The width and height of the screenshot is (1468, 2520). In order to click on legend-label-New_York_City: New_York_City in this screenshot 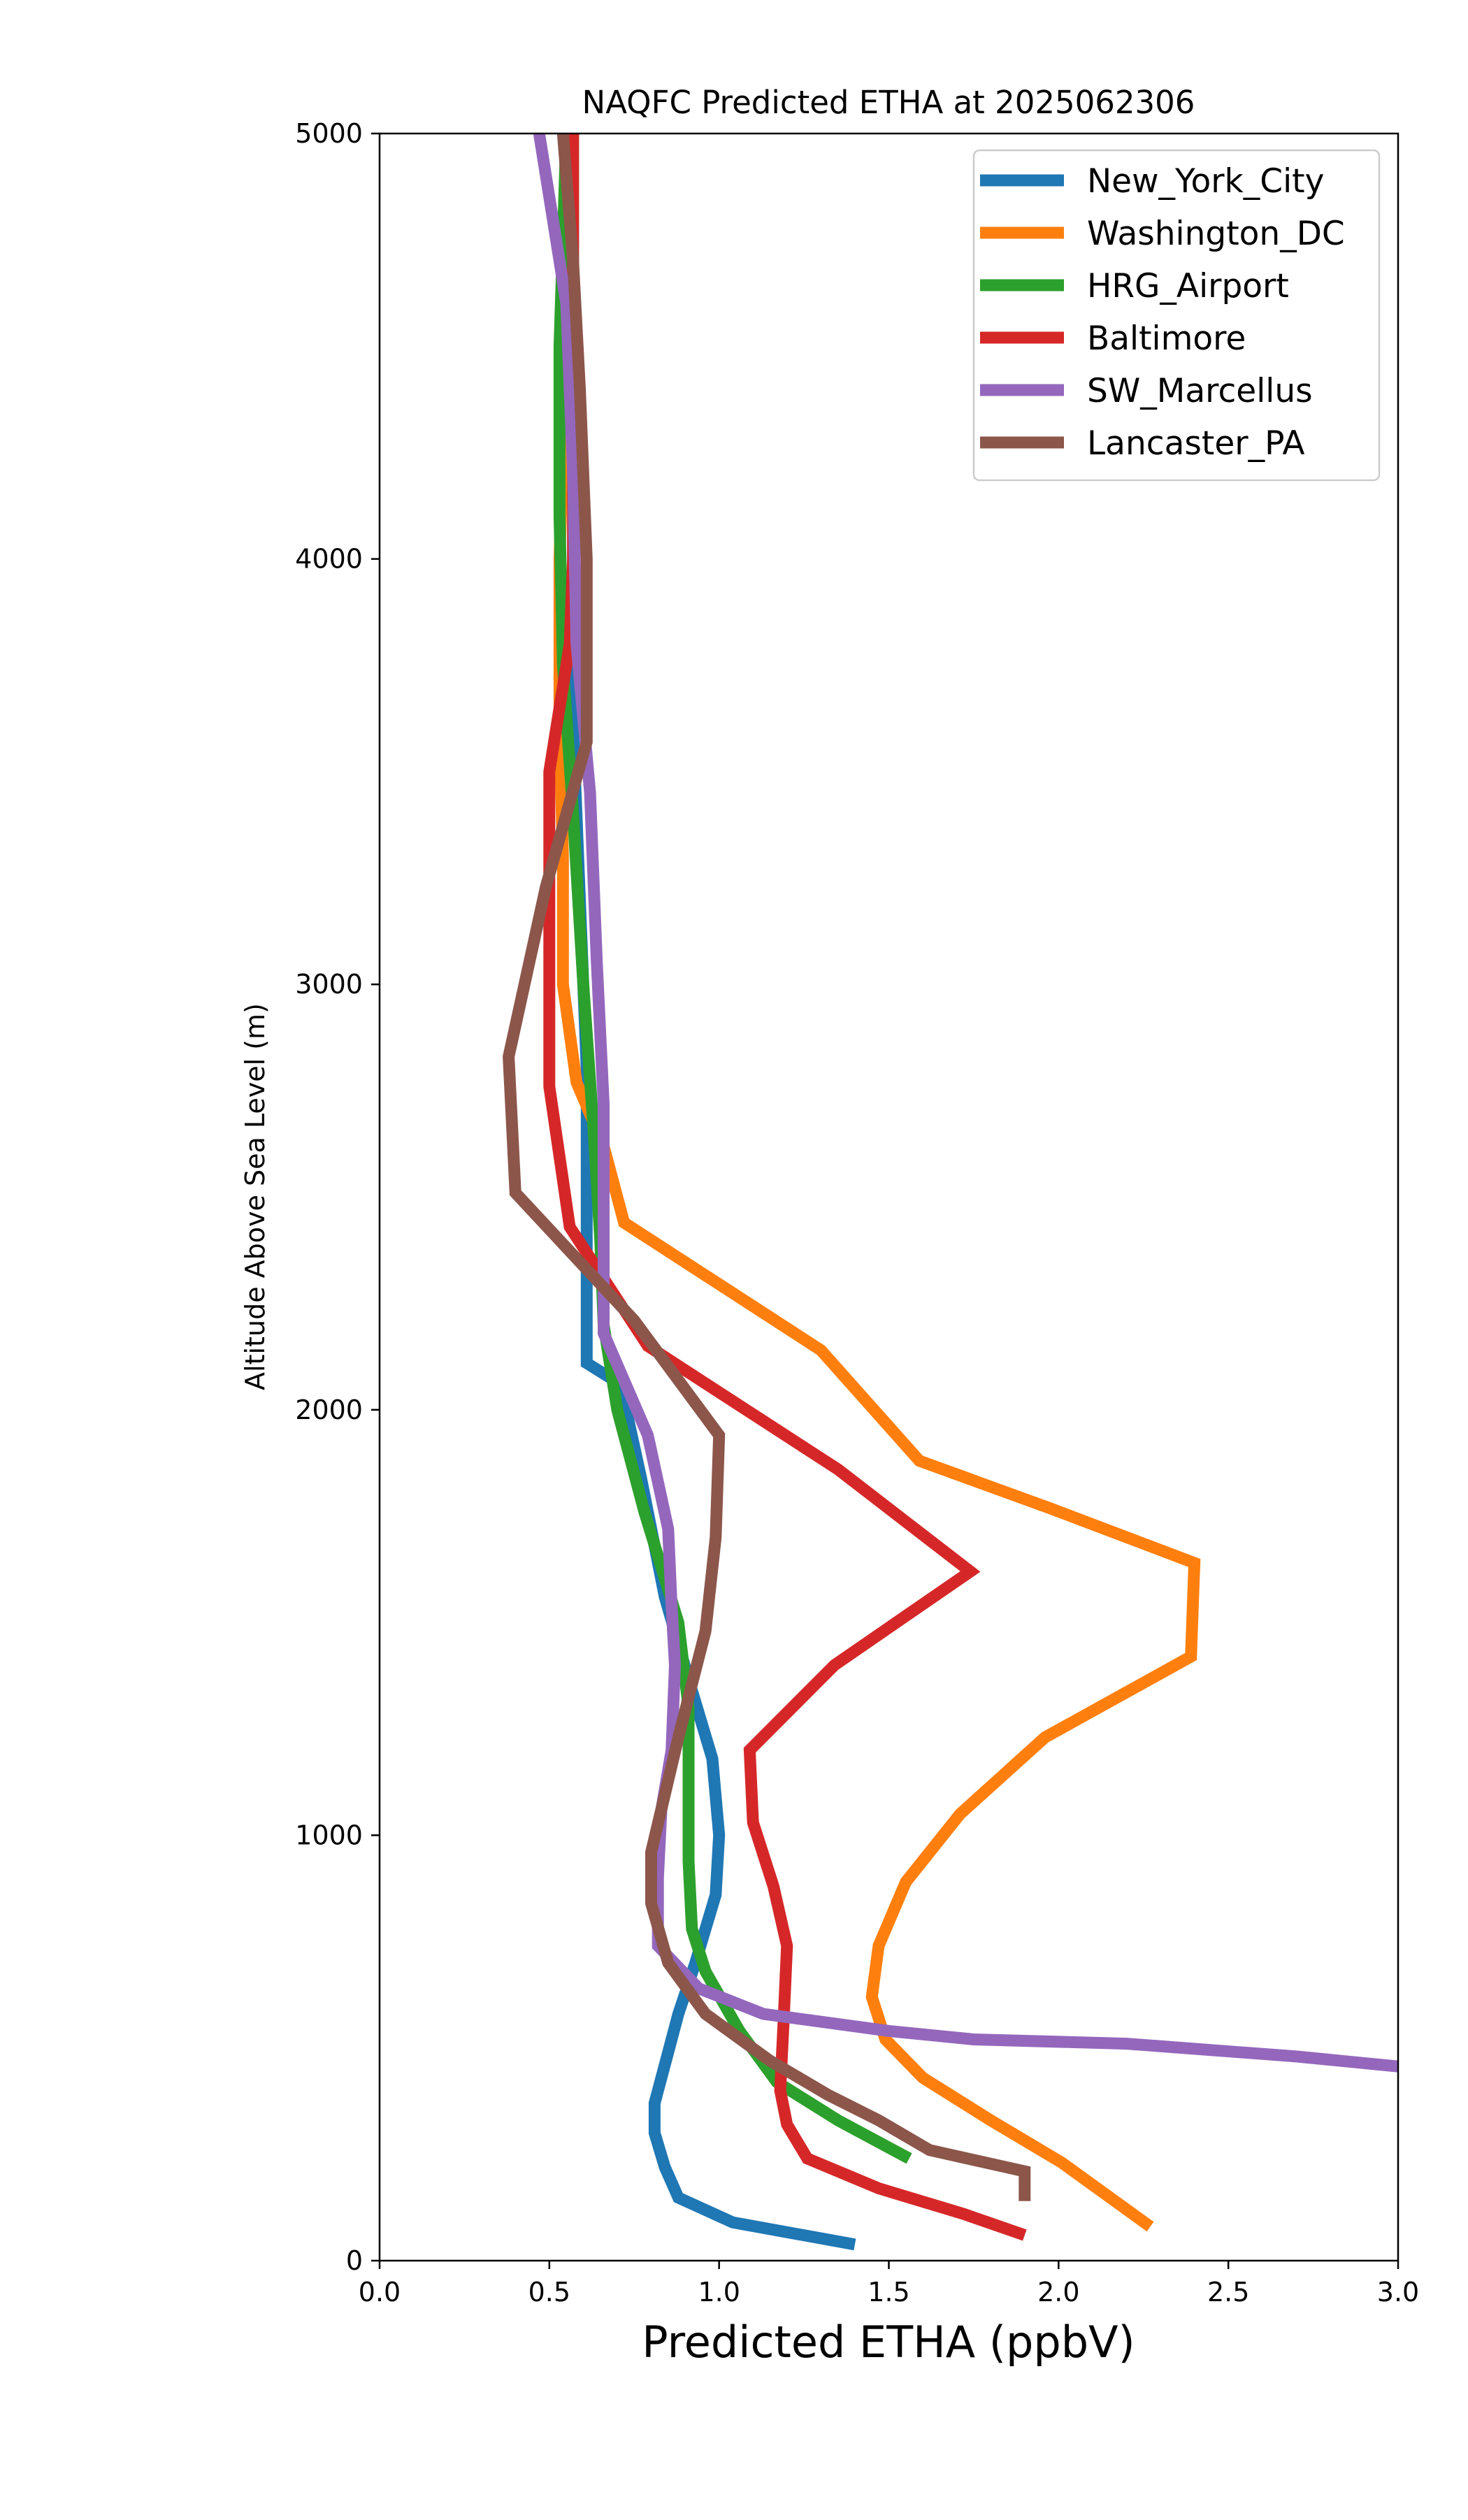, I will do `click(1205, 181)`.